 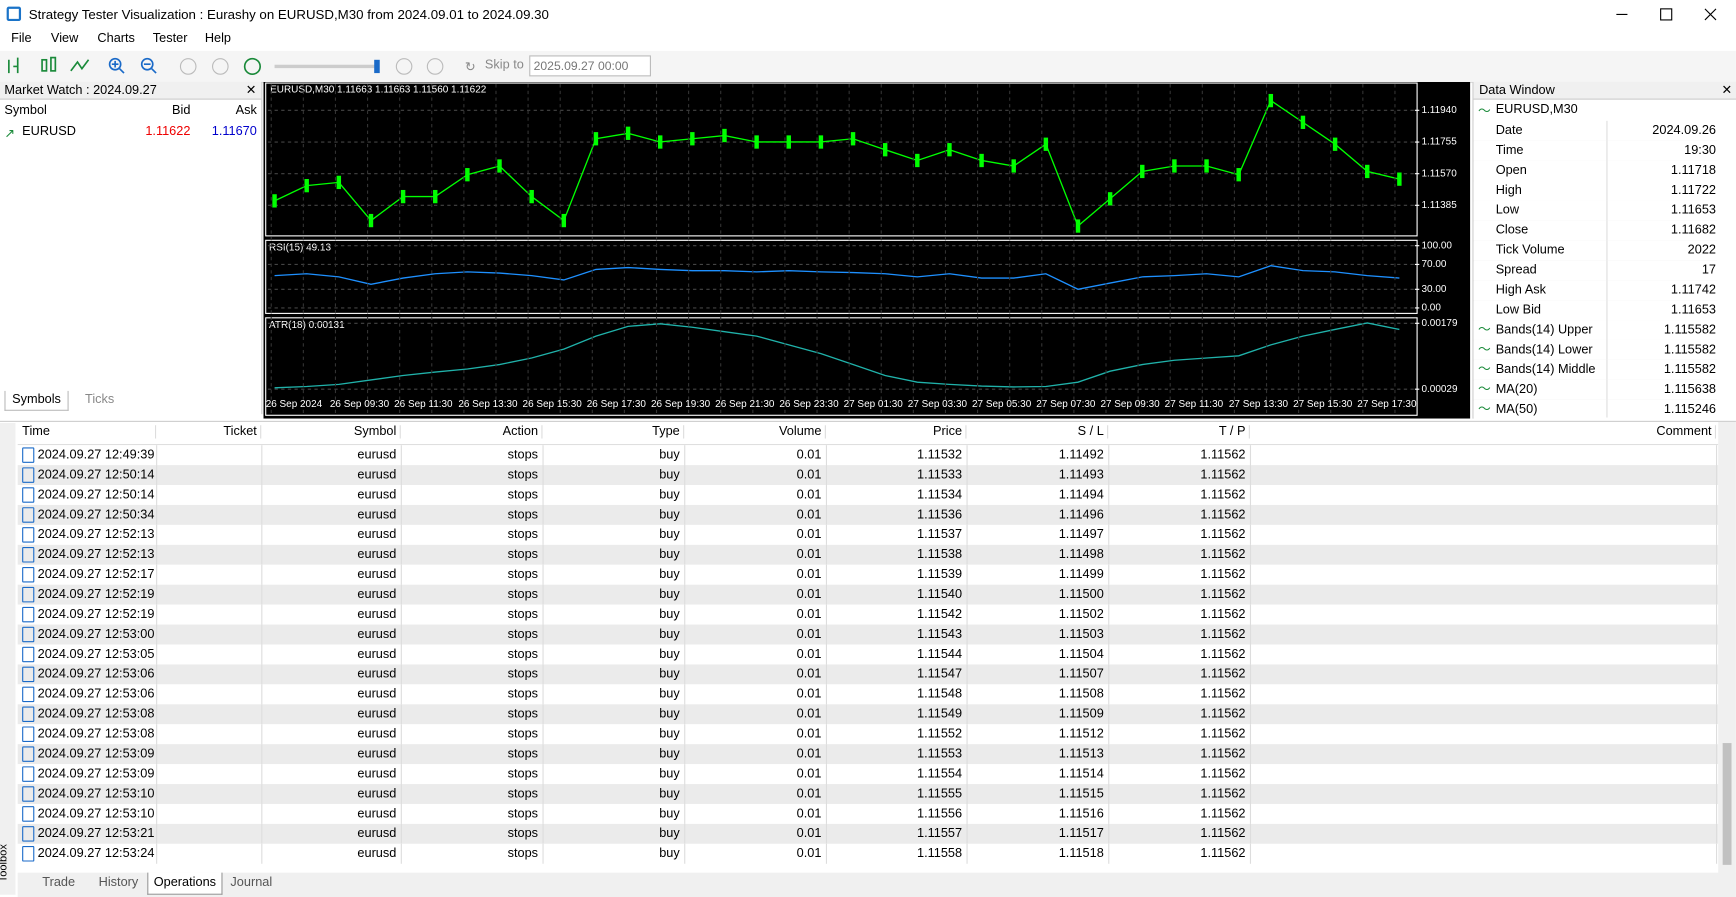 I want to click on menu-item: View, so click(x=64, y=39).